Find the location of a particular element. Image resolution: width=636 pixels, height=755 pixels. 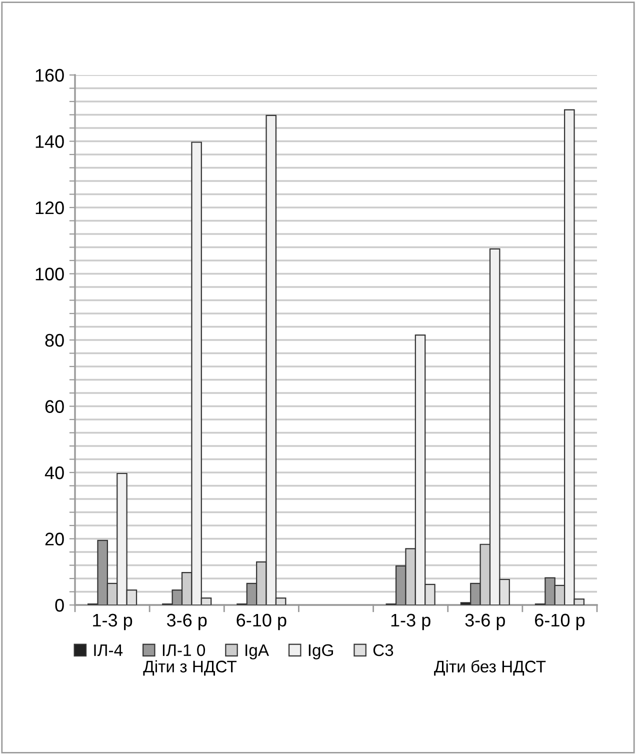

y-tick-label: 100 is located at coordinates (50, 274).